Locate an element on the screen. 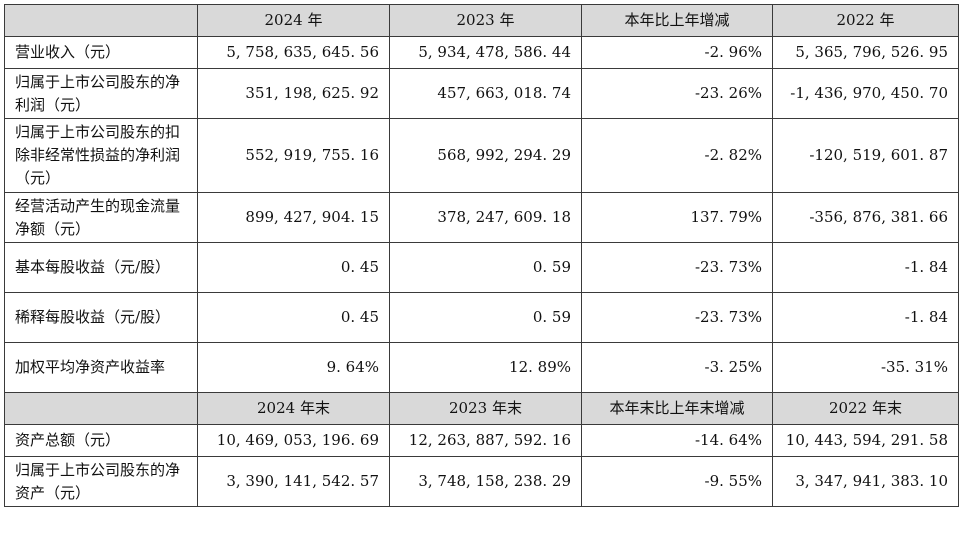 The width and height of the screenshot is (962, 554). cell-2022: 10, 443, 594, 291. 58 is located at coordinates (865, 440).